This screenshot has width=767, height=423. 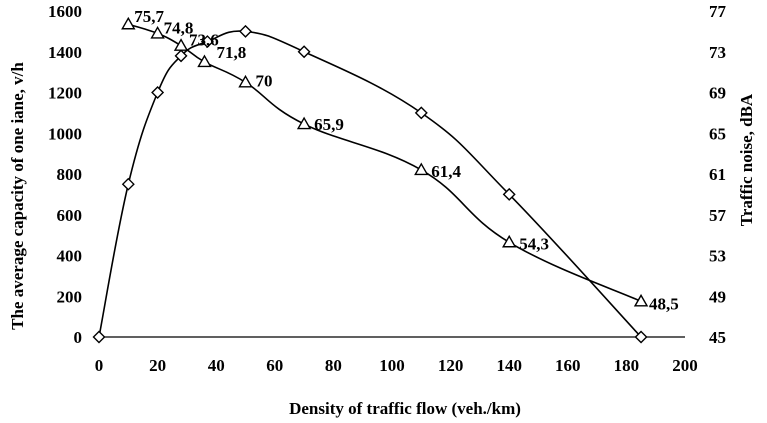 I want to click on noise-data-label: 71,8, so click(x=231, y=52).